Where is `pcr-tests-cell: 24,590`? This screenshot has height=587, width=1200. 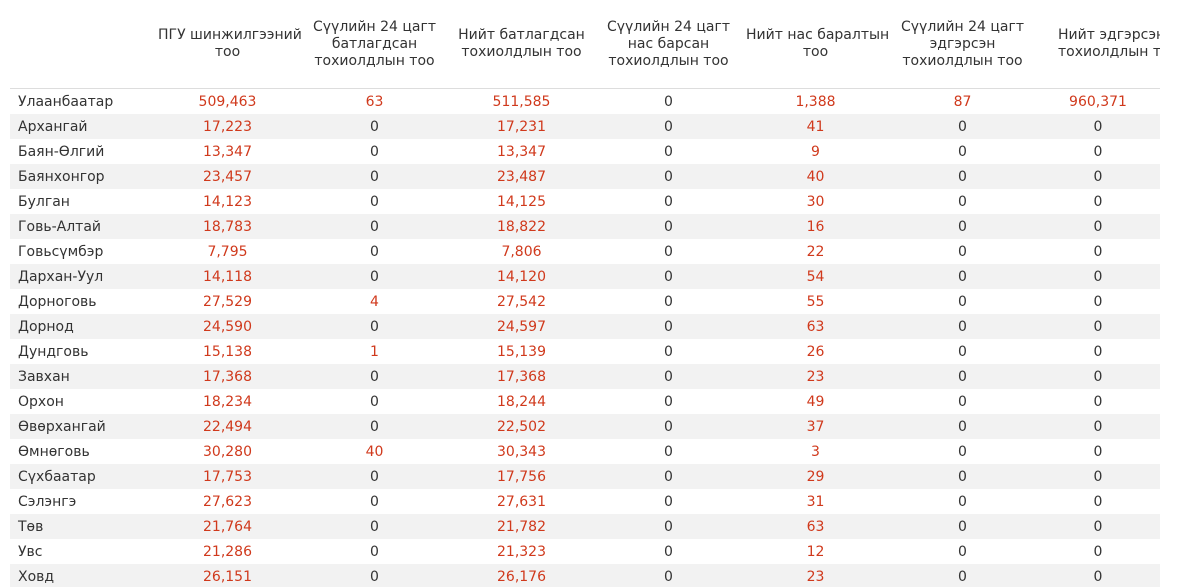 pcr-tests-cell: 24,590 is located at coordinates (227, 326).